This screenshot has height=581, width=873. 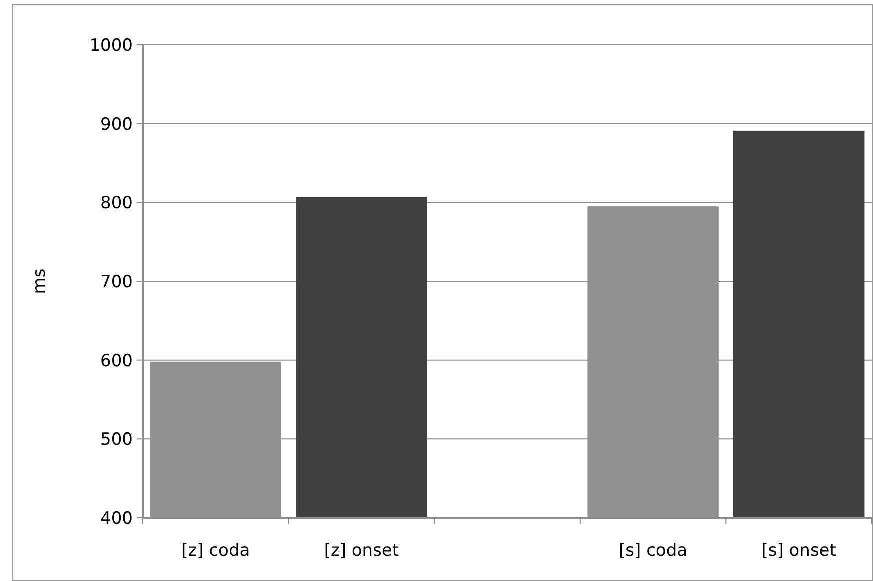 I want to click on y-tick-label: 600, so click(x=116, y=361).